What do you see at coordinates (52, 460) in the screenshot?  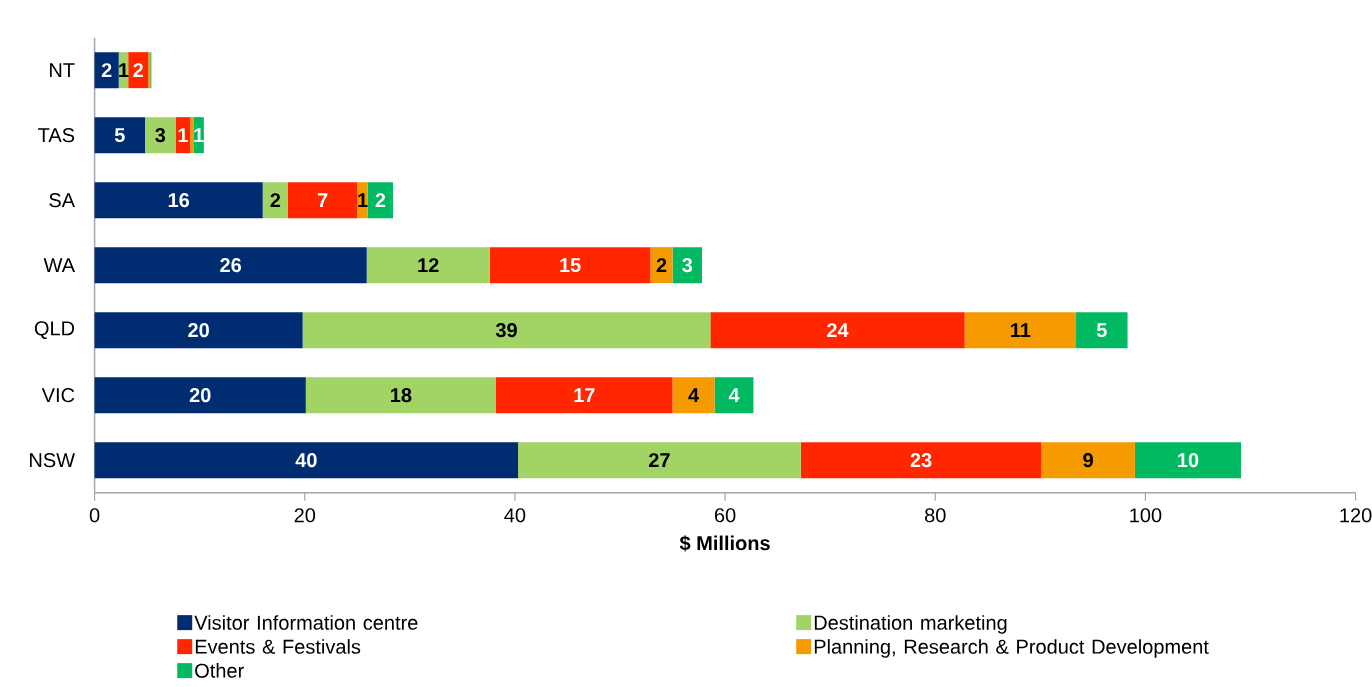 I see `y-tick-label: NSW` at bounding box center [52, 460].